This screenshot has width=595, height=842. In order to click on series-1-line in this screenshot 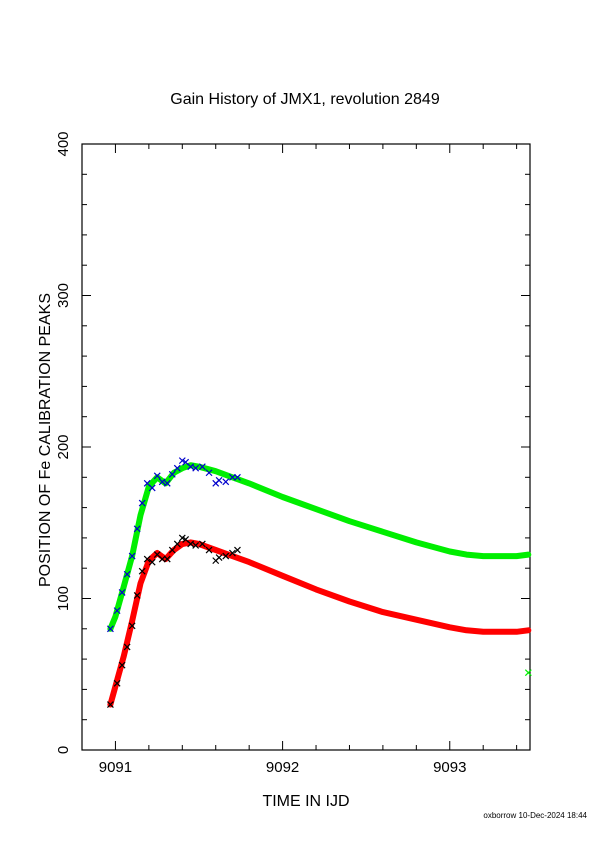, I will do `click(319, 623)`.